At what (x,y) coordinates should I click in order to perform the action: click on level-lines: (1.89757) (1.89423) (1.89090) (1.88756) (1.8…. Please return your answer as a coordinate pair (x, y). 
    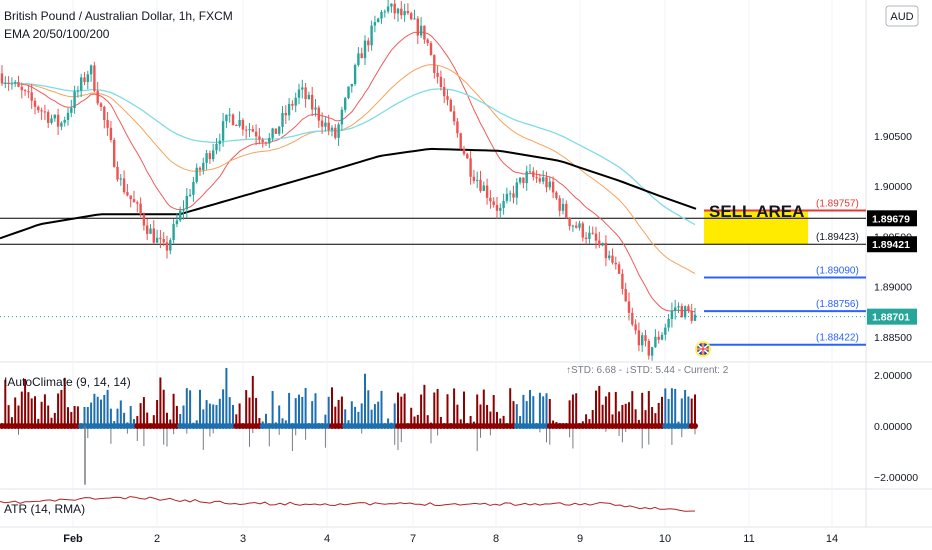
    Looking at the image, I should click on (785, 272).